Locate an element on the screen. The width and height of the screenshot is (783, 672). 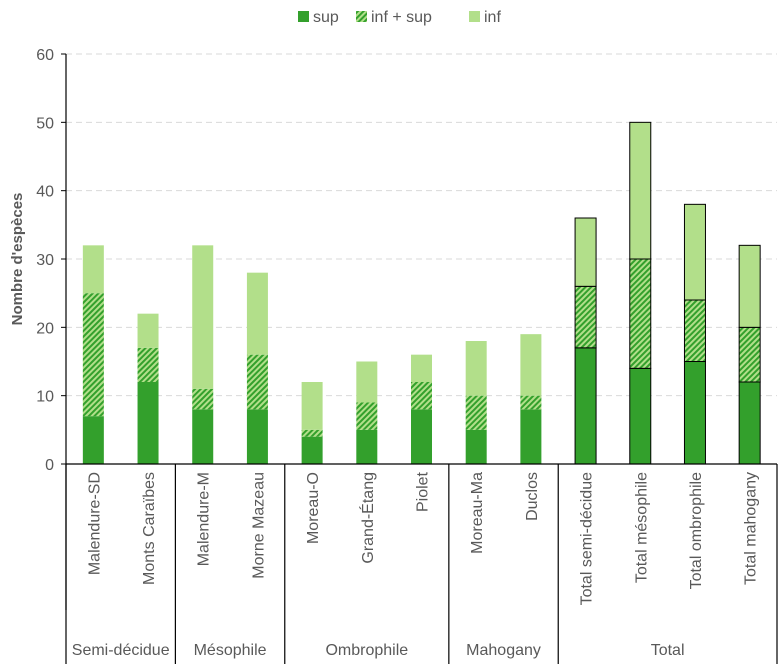
x-category-label: Piolet is located at coordinates (423, 491).